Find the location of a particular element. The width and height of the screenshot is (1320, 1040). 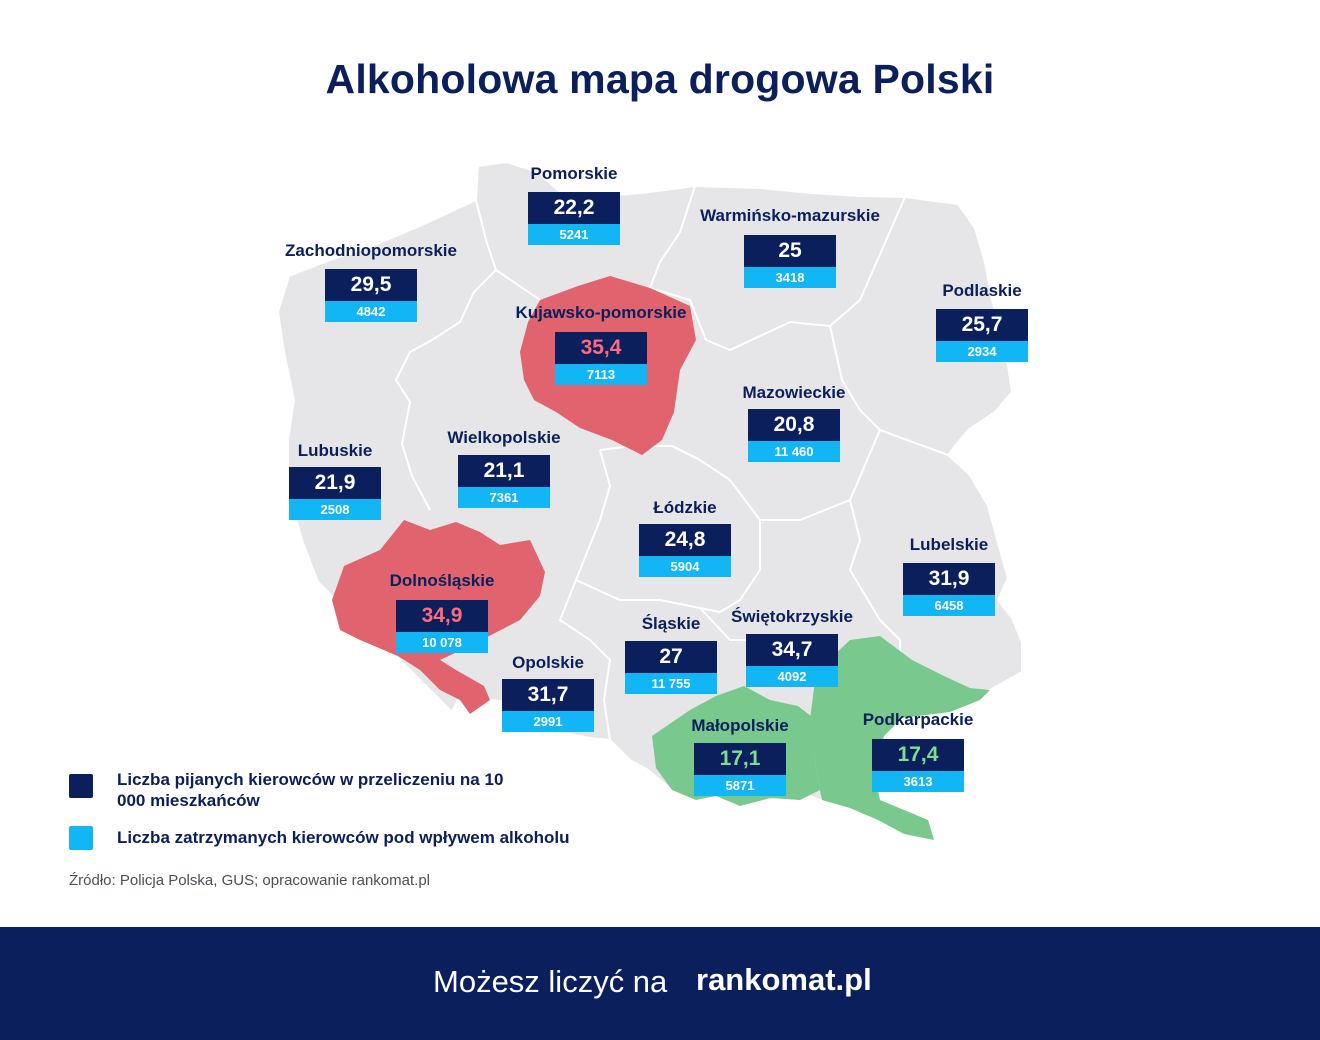

count-value: 5871 is located at coordinates (740, 785).